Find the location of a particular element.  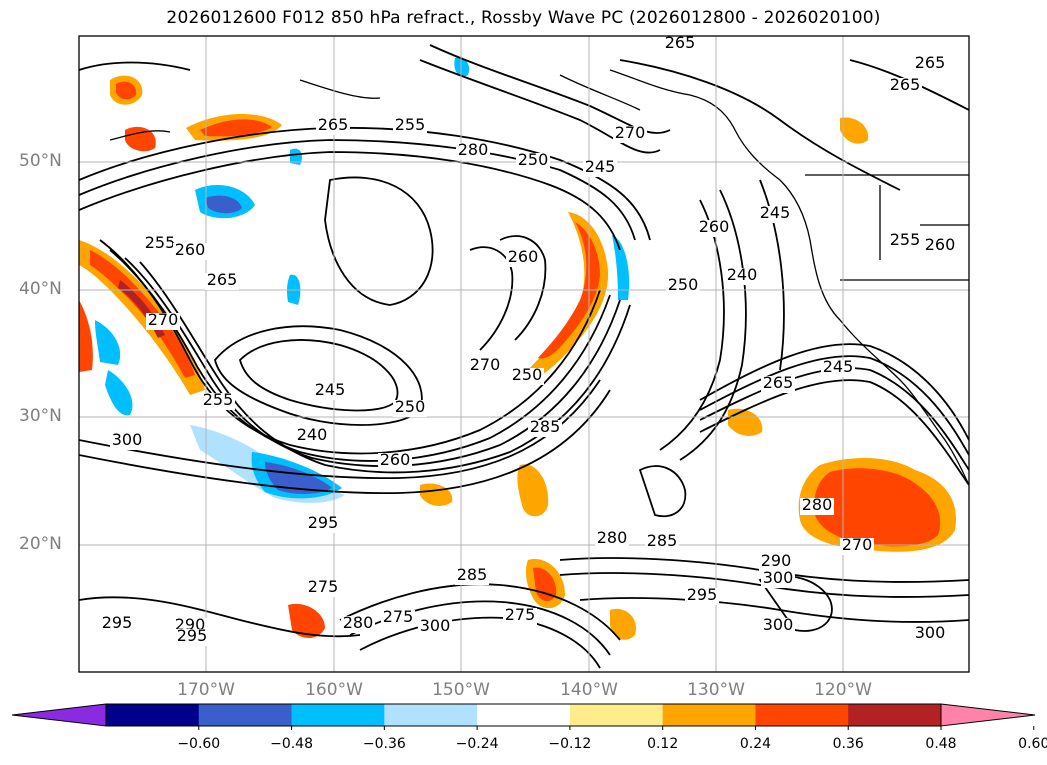

lat-label: 50°N is located at coordinates (40, 161).